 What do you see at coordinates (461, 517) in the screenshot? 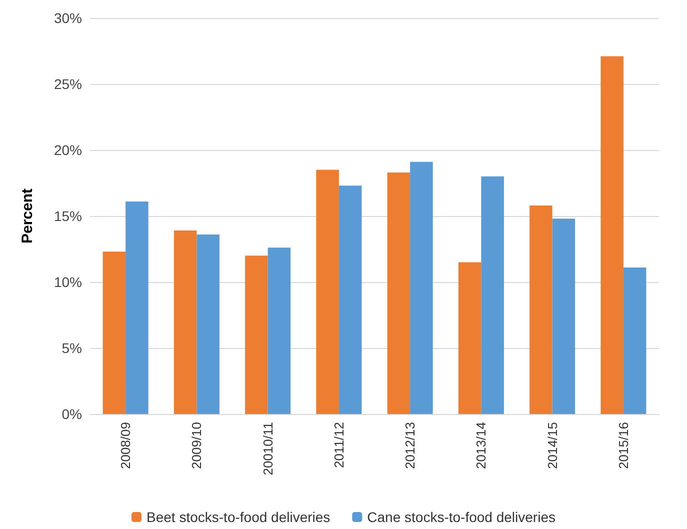
I see `legend-label: Cane stocks-to-food deliveries` at bounding box center [461, 517].